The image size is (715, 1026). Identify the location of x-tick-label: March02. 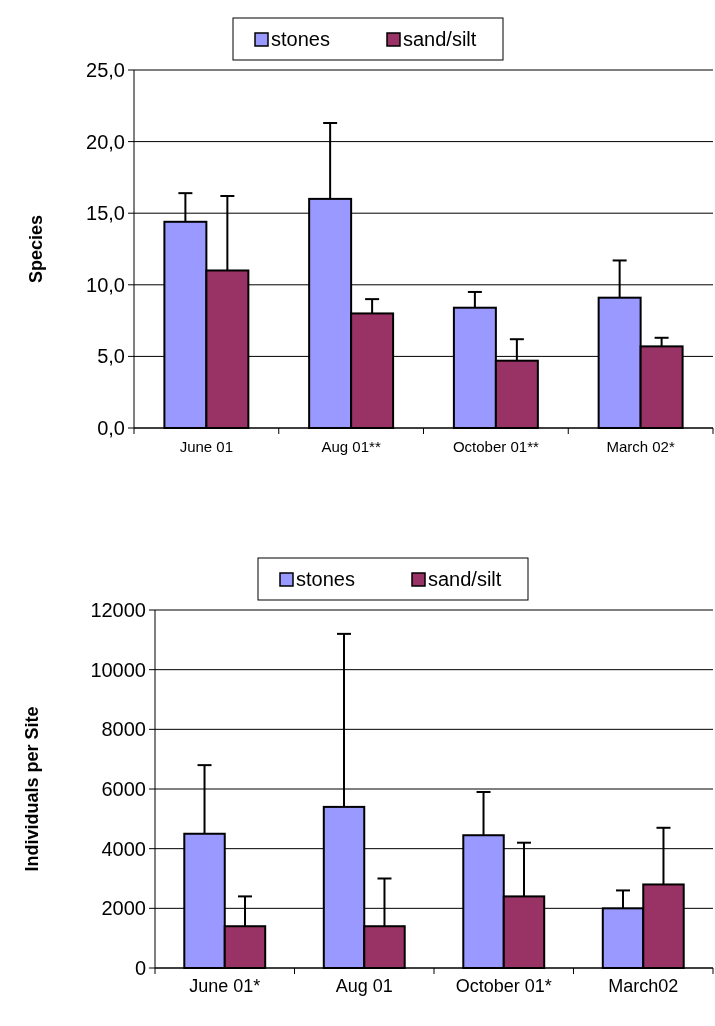
(643, 986).